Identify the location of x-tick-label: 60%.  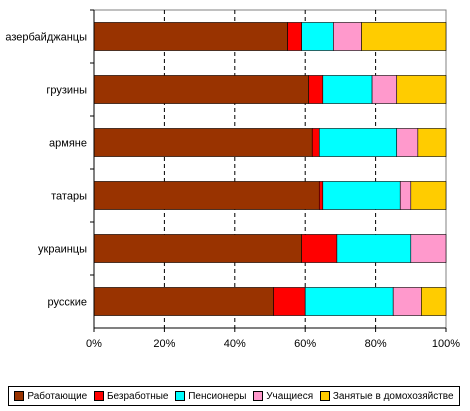
(305, 344).